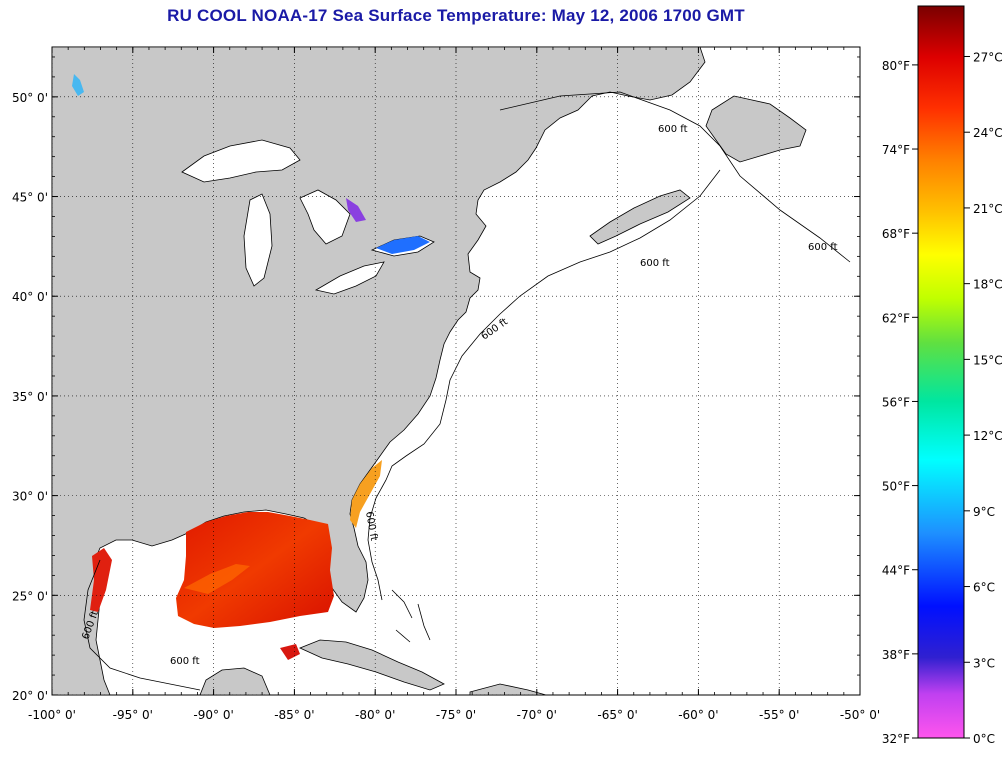 The width and height of the screenshot is (1008, 758). What do you see at coordinates (988, 57) in the screenshot?
I see `colorbar-c-label: 27°C` at bounding box center [988, 57].